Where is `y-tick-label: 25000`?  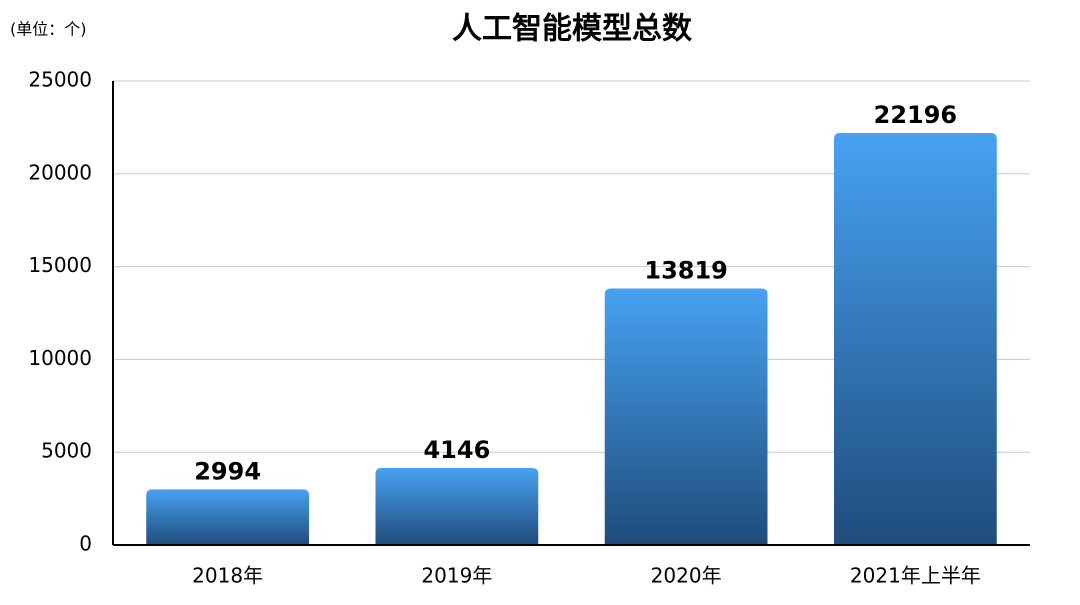
y-tick-label: 25000 is located at coordinates (60, 80).